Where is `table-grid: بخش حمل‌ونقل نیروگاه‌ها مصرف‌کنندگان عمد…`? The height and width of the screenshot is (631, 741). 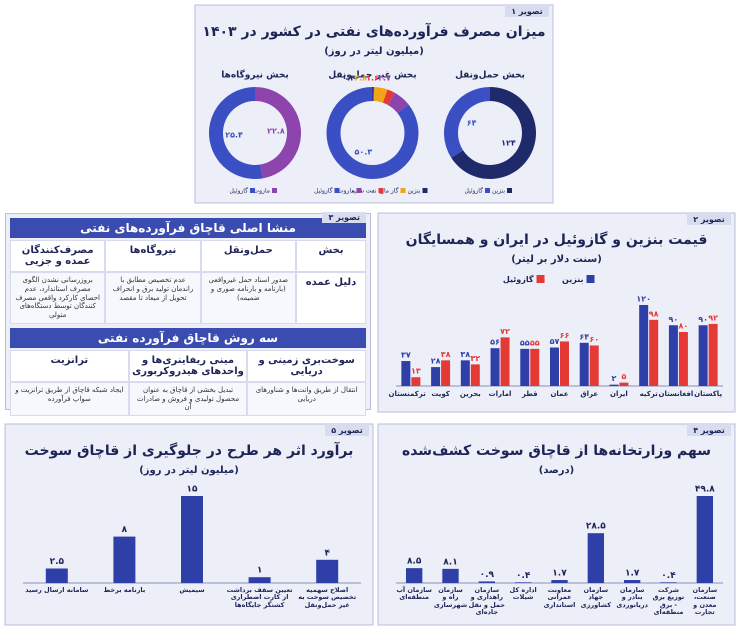 table-grid: بخش حمل‌ونقل نیروگاه‌ها مصرف‌کنندگان عمد… is located at coordinates (188, 282).